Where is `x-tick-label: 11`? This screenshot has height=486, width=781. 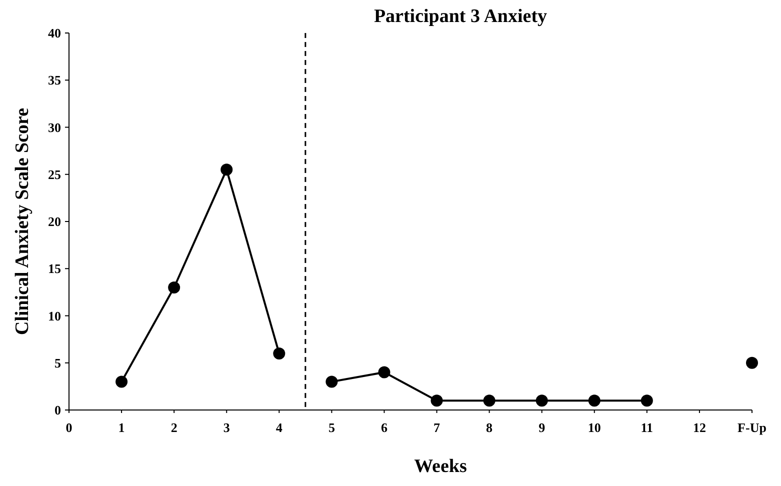
x-tick-label: 11 is located at coordinates (647, 427).